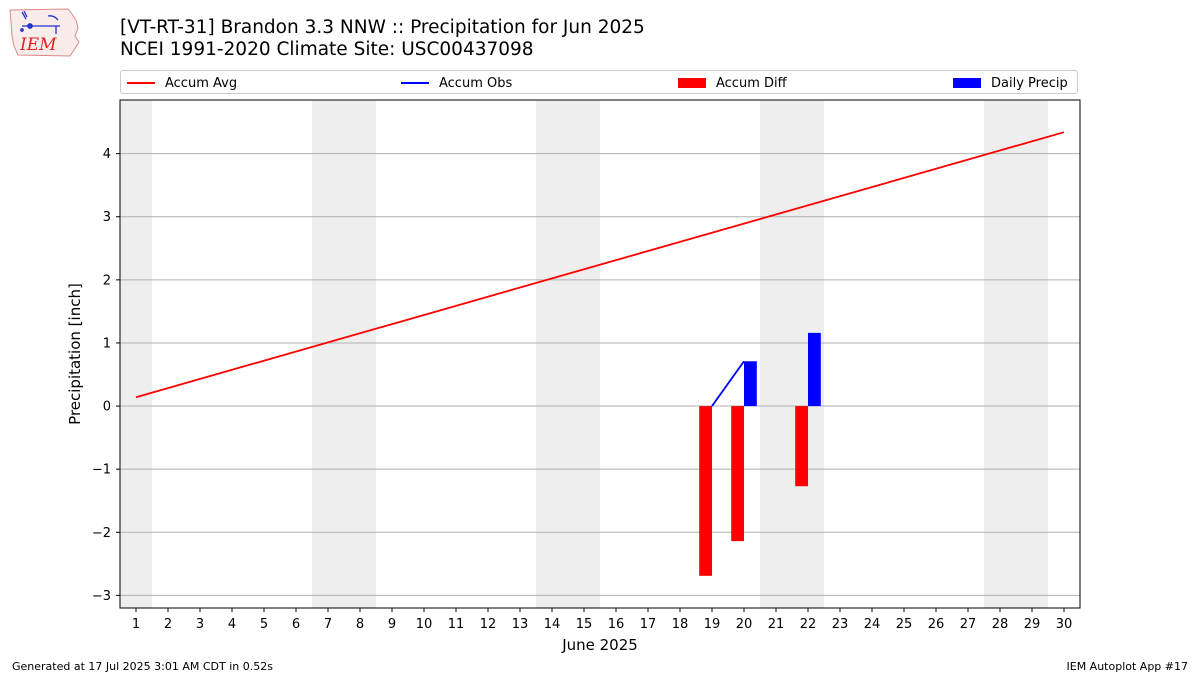  Describe the element at coordinates (415, 83) in the screenshot. I see `legend-swatch-accum-obs` at that location.